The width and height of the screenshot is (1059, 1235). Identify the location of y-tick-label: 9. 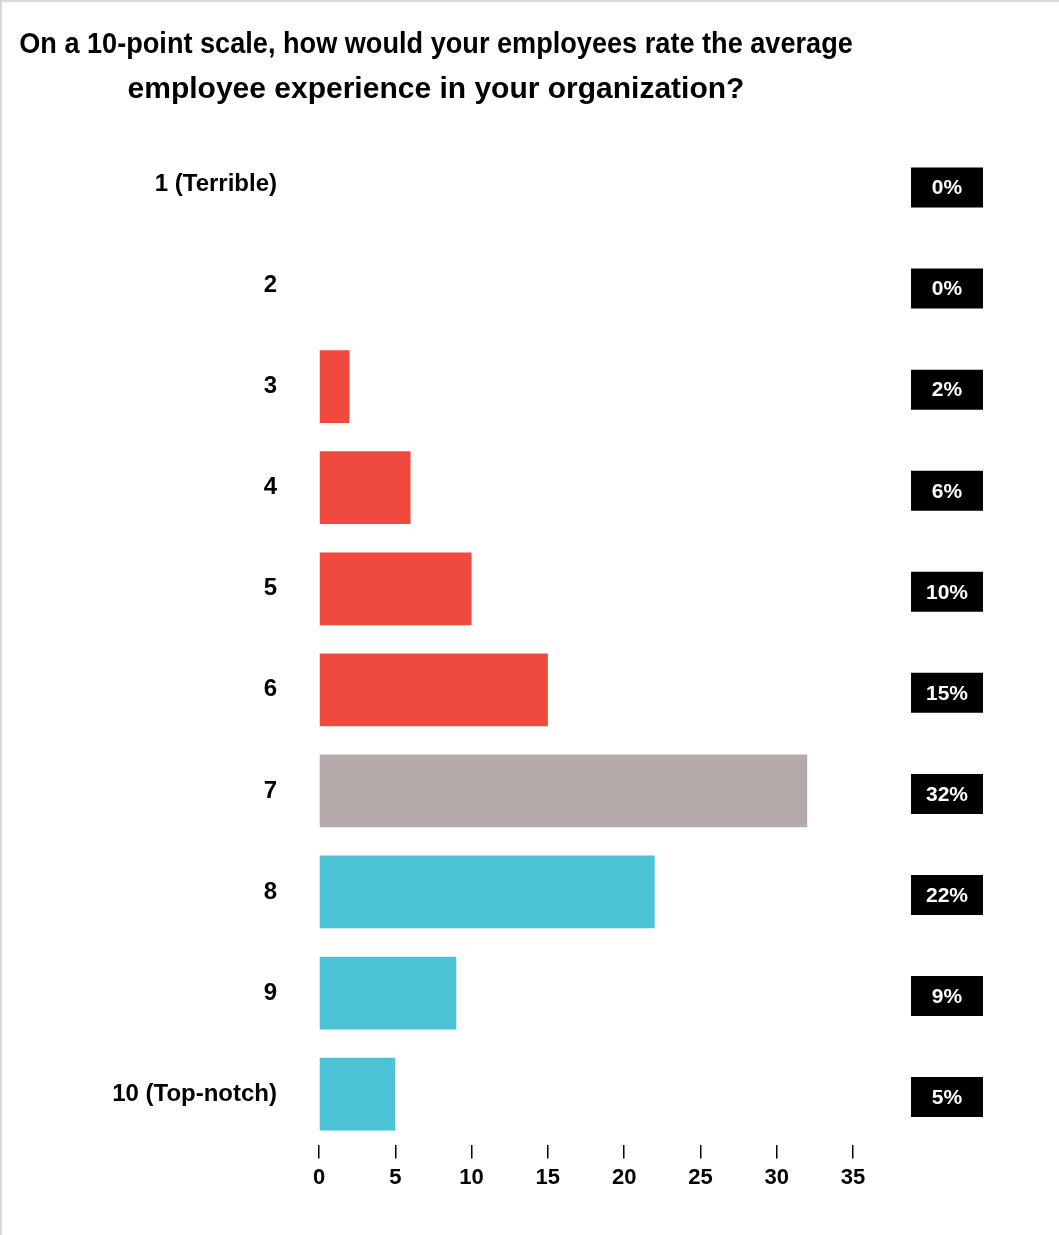
(270, 991).